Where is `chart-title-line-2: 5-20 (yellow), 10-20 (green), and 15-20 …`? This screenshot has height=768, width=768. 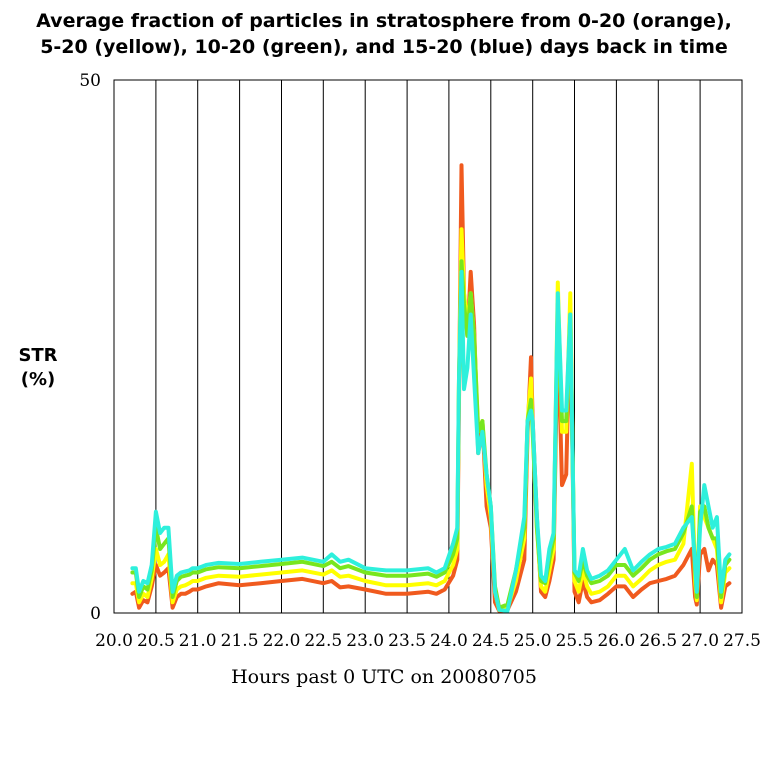 chart-title-line-2: 5-20 (yellow), 10-20 (green), and 15-20 … is located at coordinates (384, 47).